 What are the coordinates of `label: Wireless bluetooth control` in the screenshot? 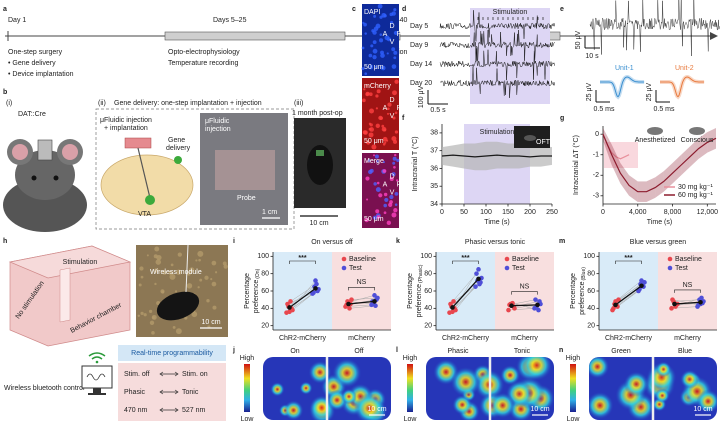 It's located at (44, 388).